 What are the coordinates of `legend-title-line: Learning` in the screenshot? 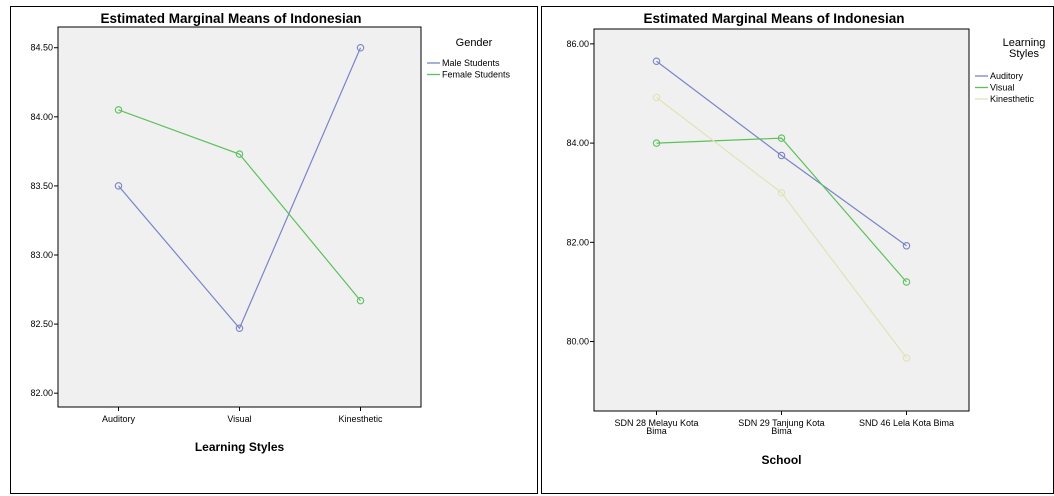 It's located at (1024, 43).